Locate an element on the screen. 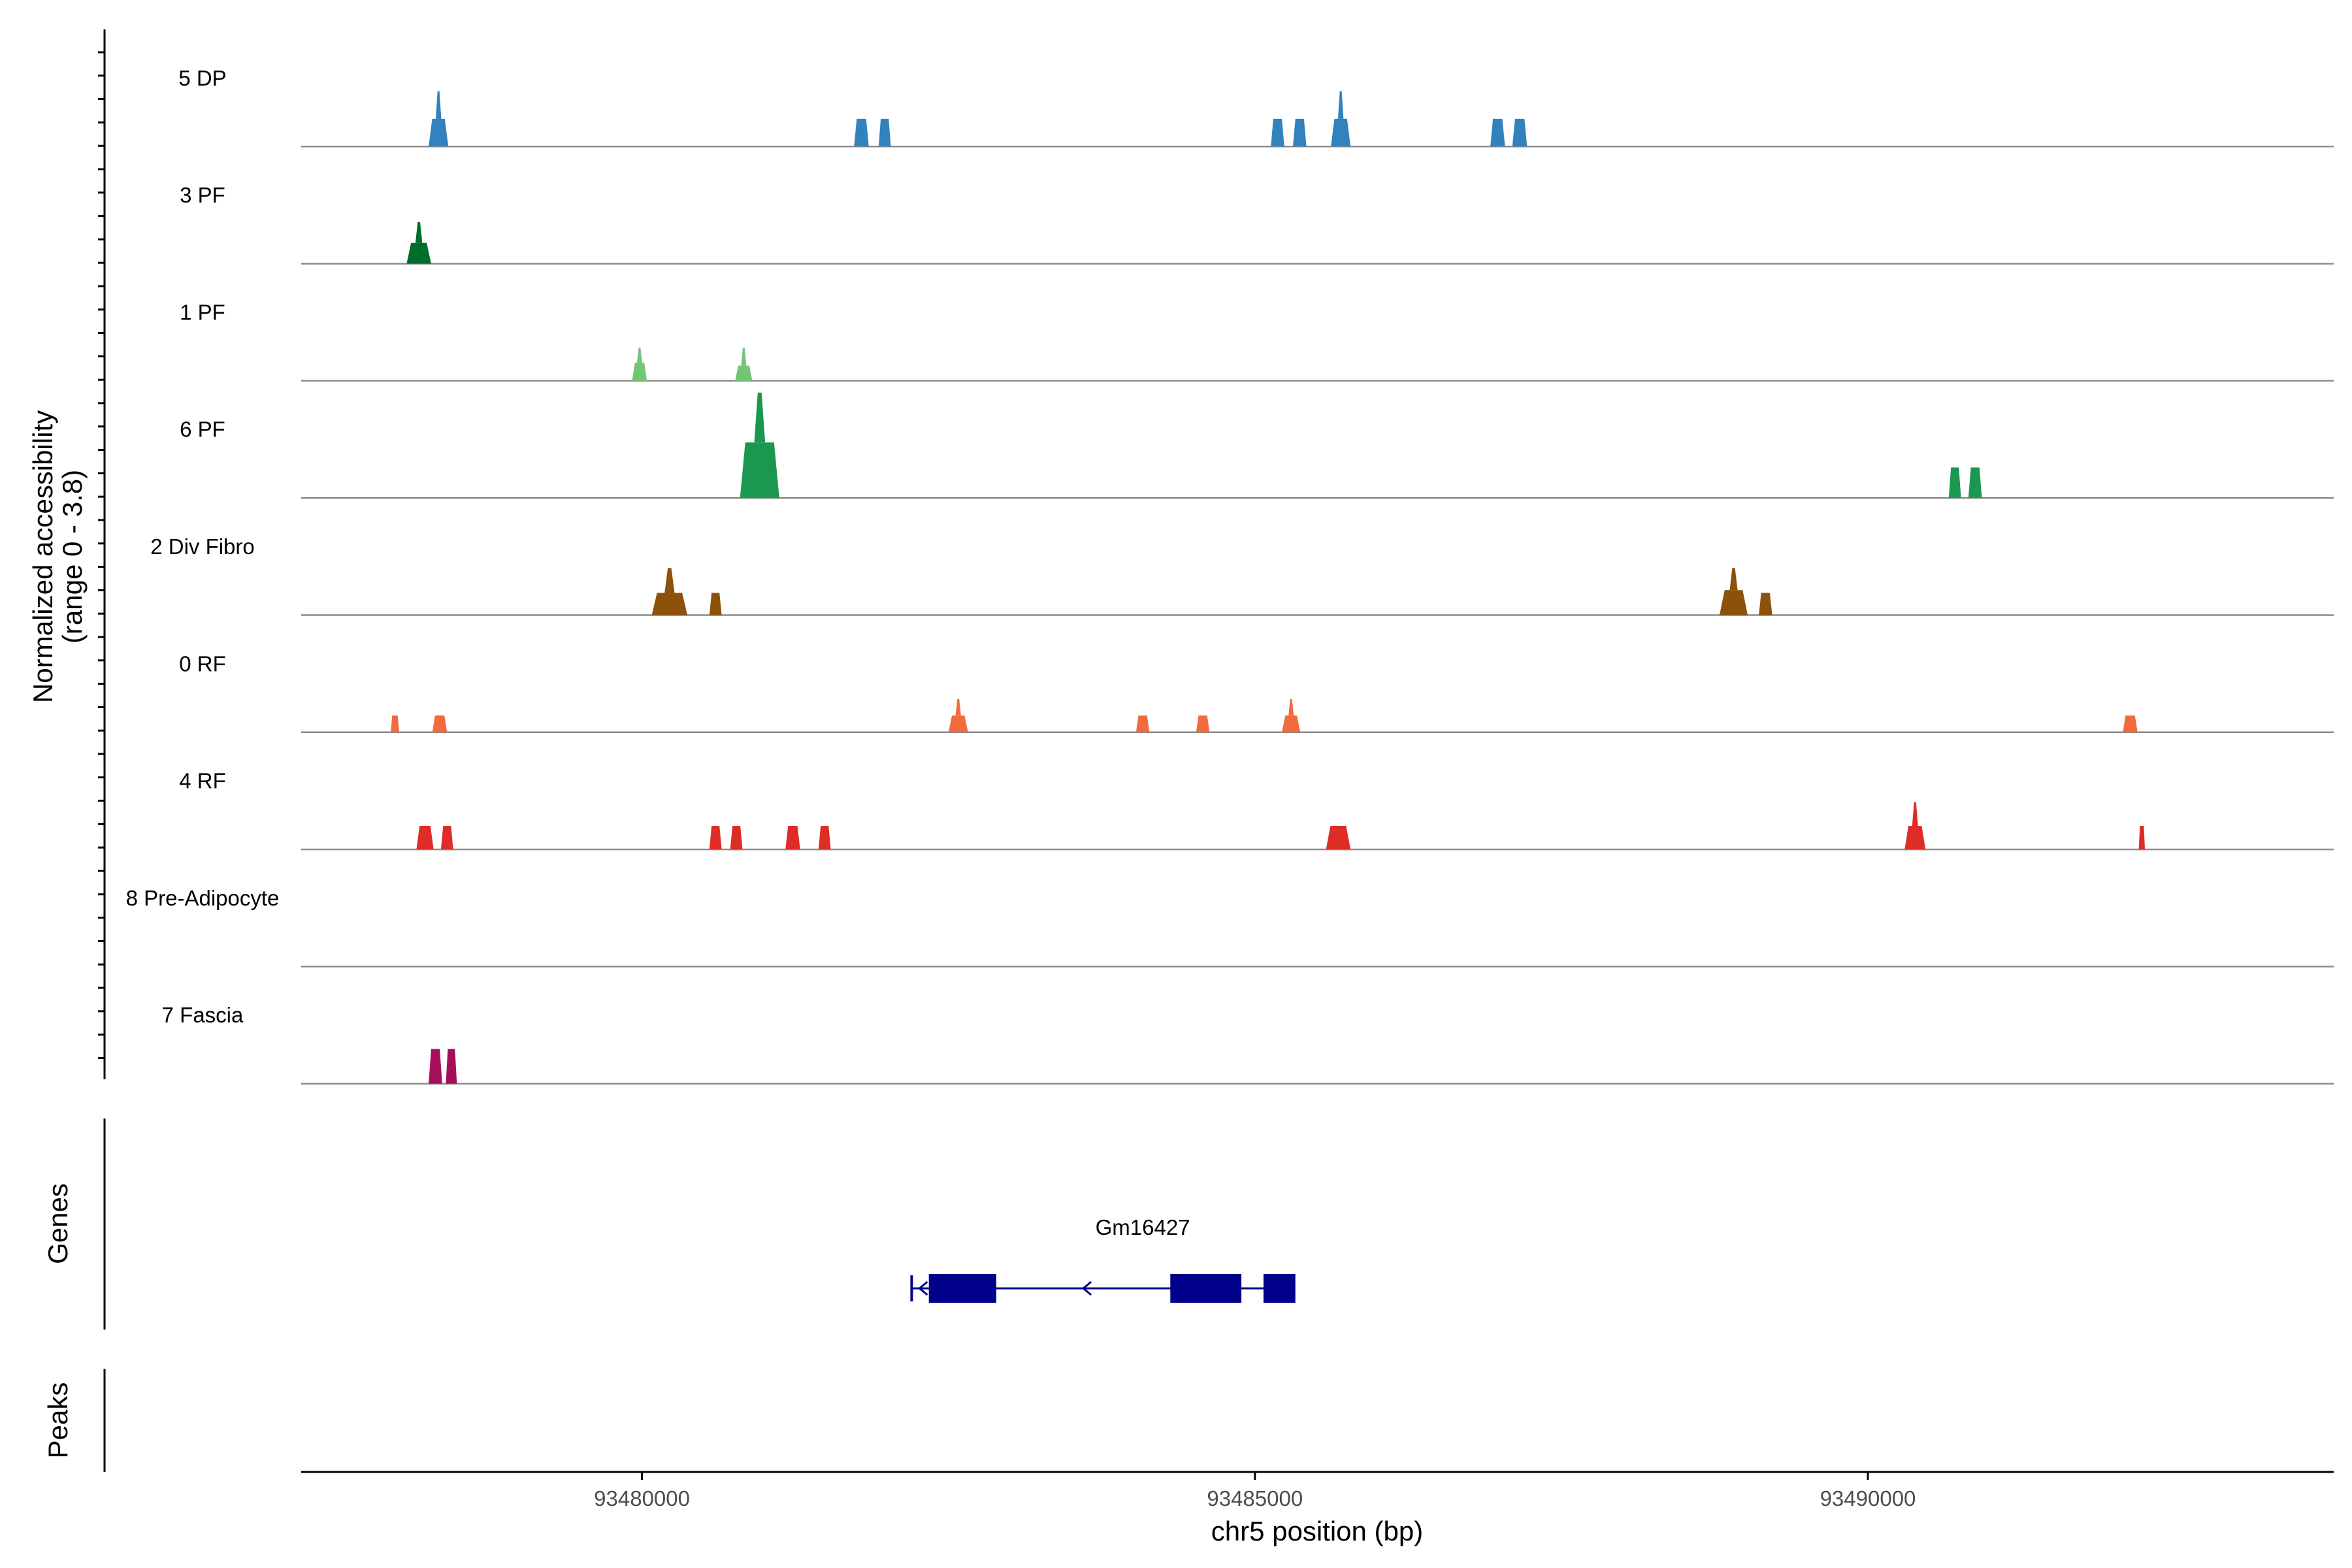 This screenshot has height=1568, width=2352. track-0-rf: 0 RF is located at coordinates (1256, 692).